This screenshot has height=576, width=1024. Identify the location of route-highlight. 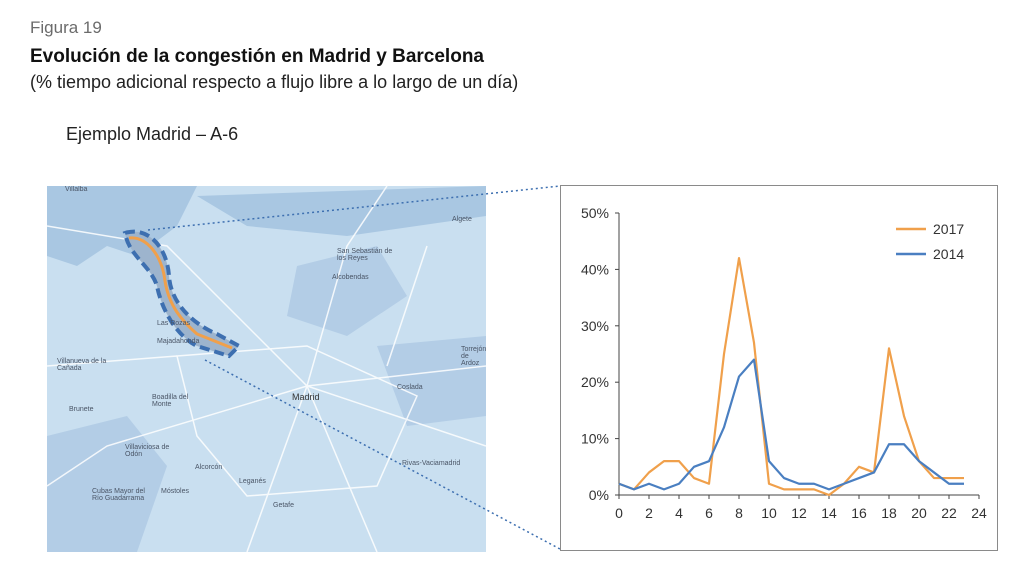
(180, 293).